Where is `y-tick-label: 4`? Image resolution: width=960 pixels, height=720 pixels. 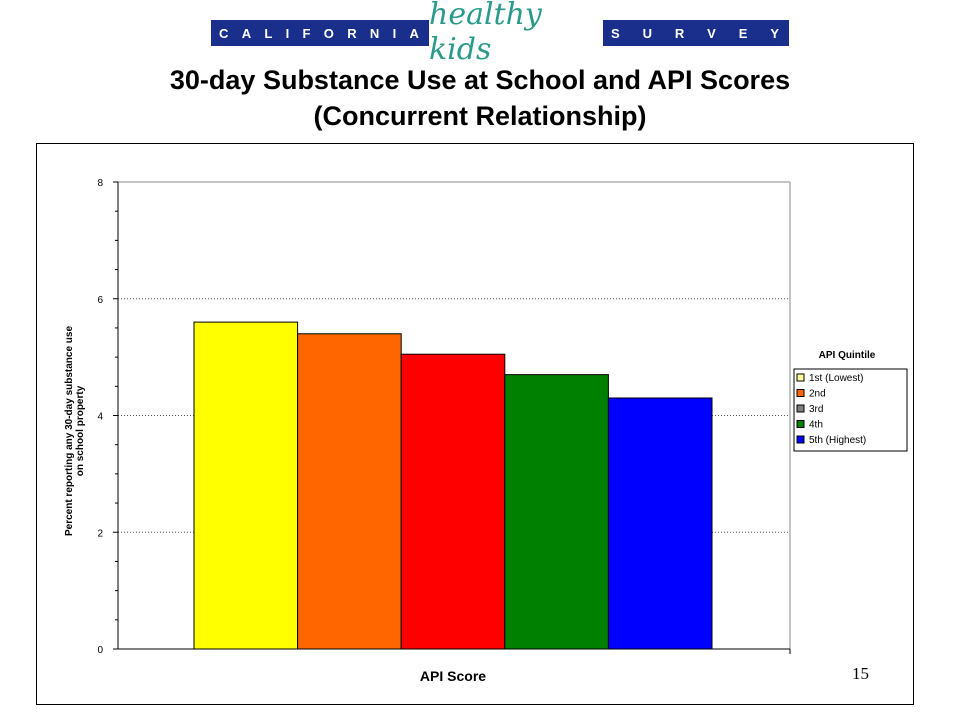 y-tick-label: 4 is located at coordinates (100, 417).